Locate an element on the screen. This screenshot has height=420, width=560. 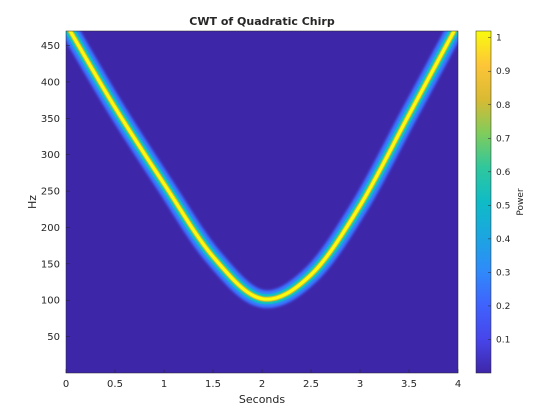
x-tick-label: 1.5 is located at coordinates (213, 384).